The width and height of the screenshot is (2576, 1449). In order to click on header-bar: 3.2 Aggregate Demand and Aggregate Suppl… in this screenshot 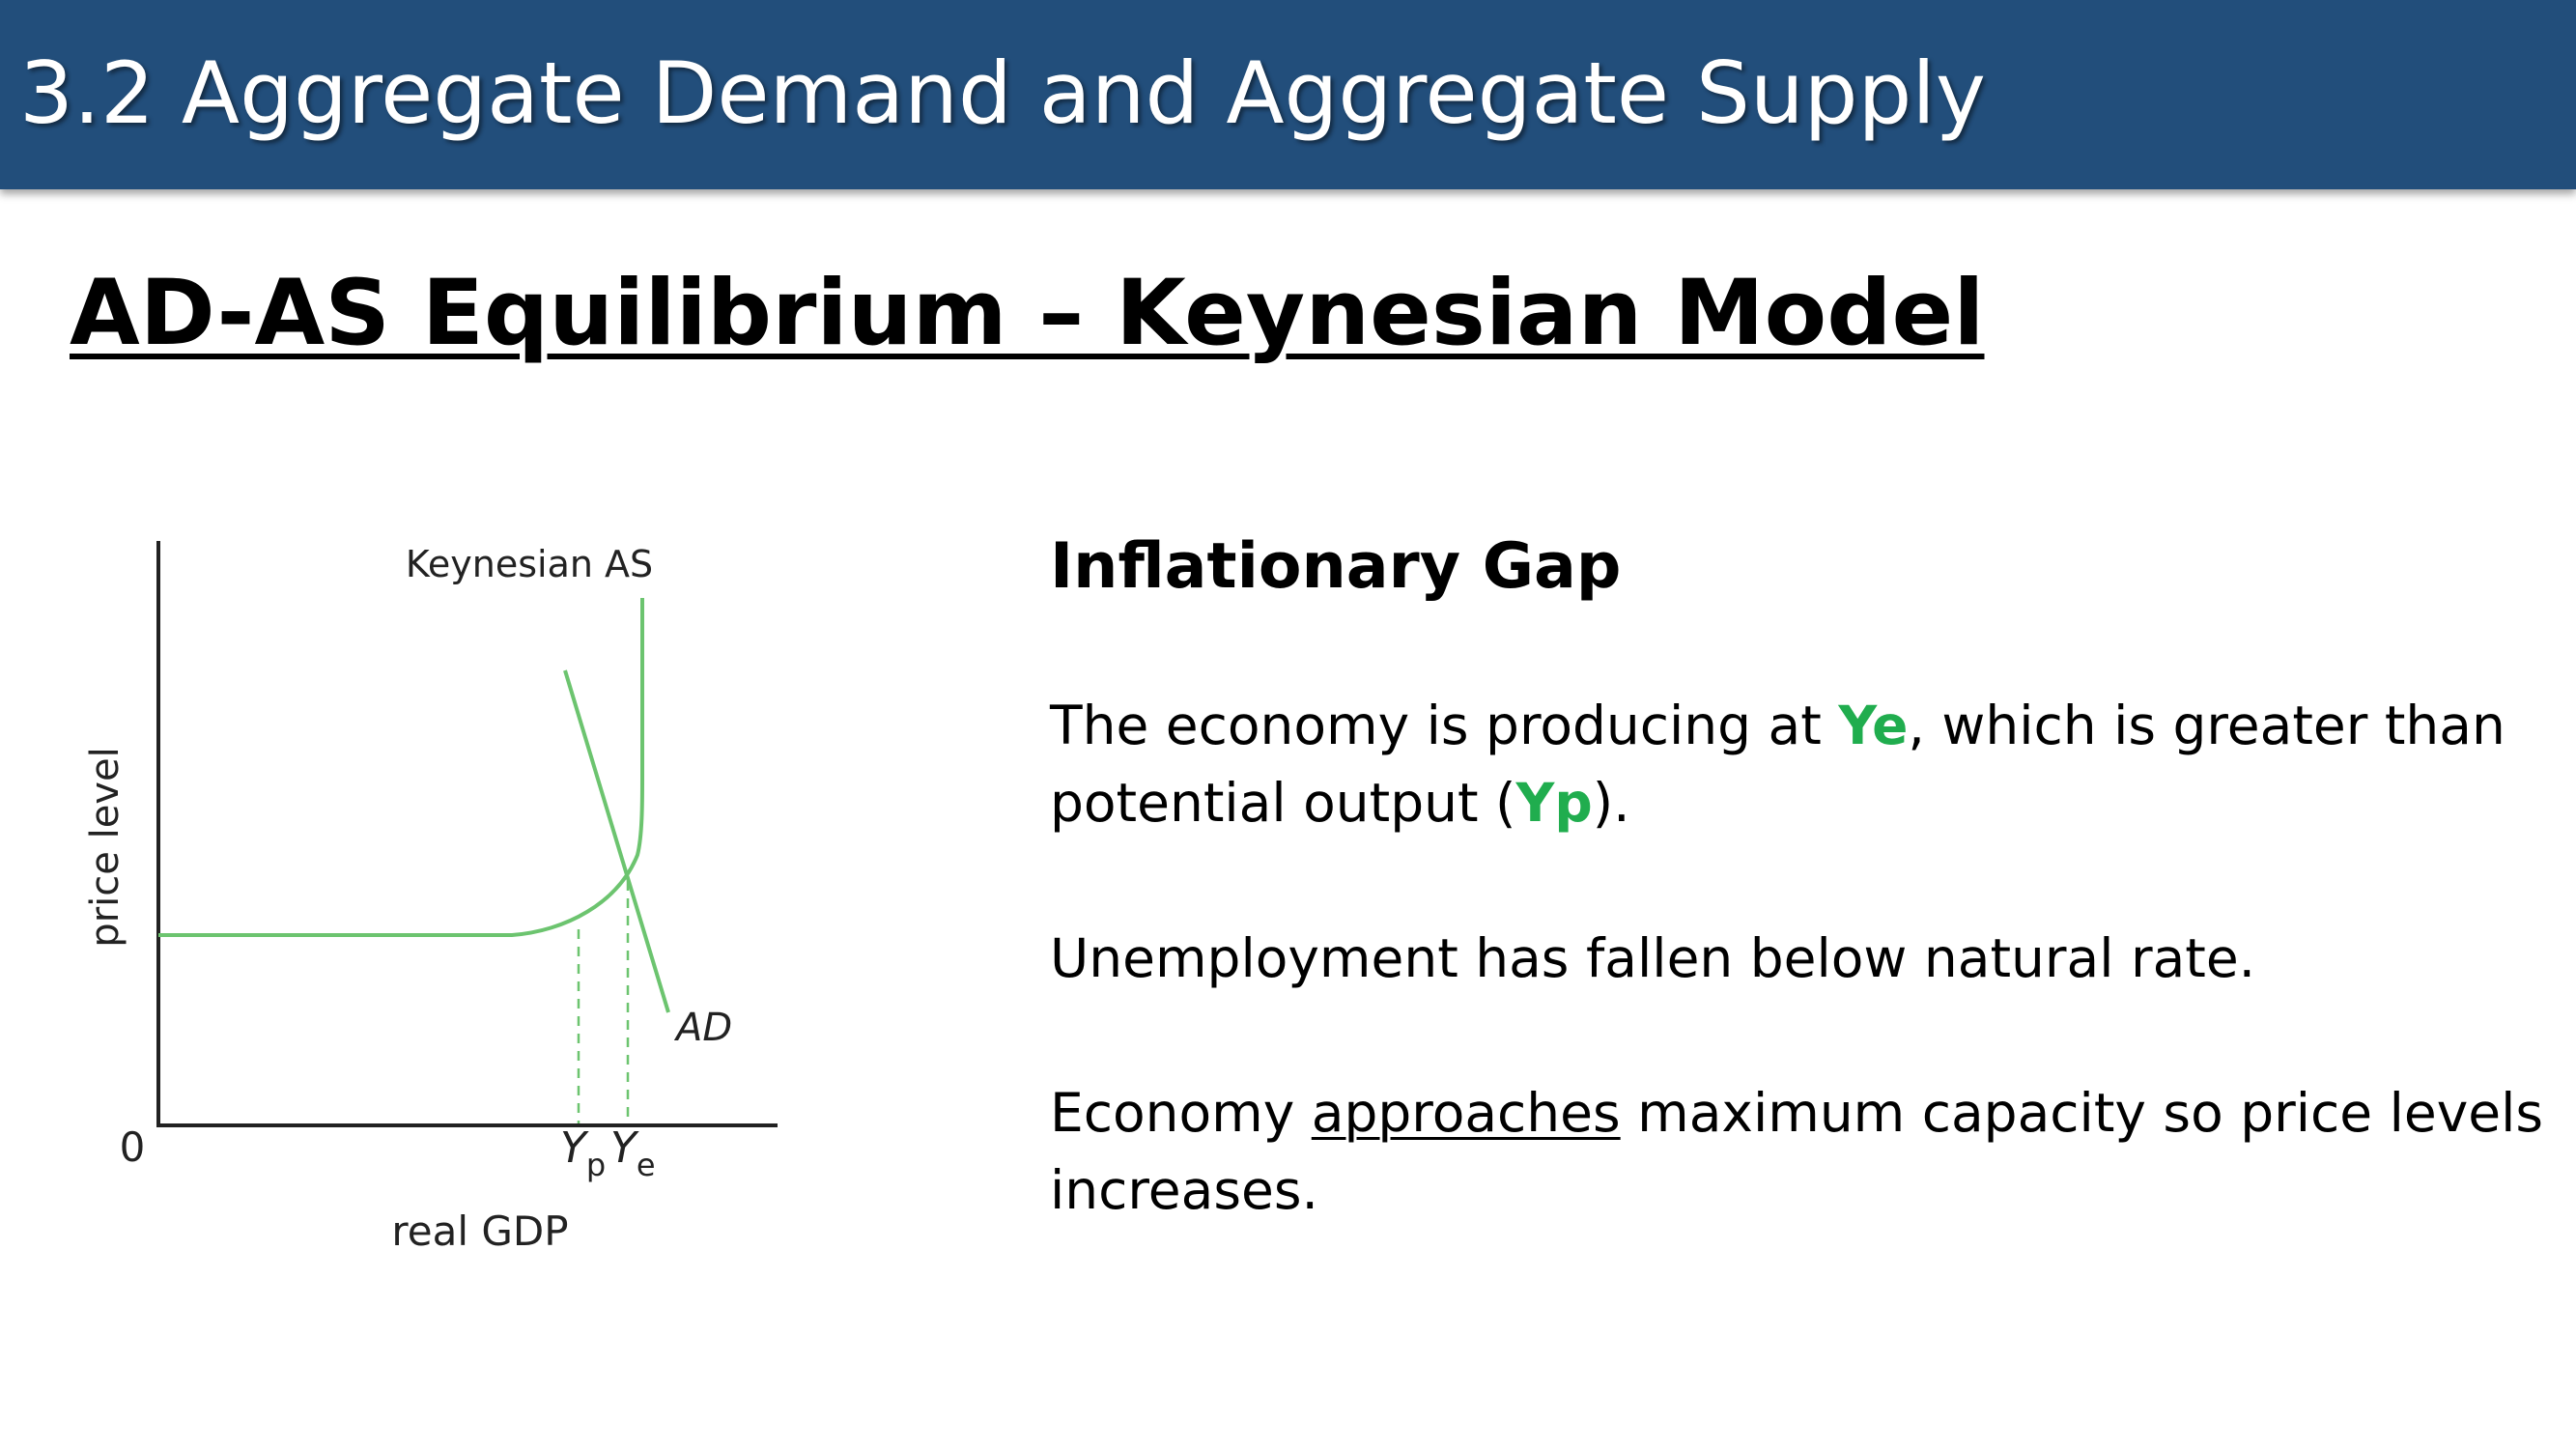, I will do `click(1288, 94)`.